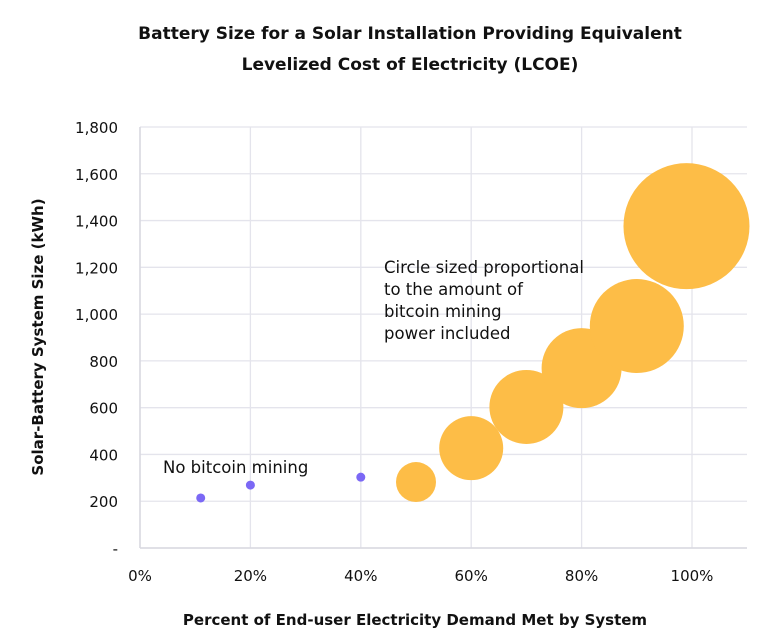 The image size is (780, 635). I want to click on y-tick-label: 1,600, so click(96, 175).